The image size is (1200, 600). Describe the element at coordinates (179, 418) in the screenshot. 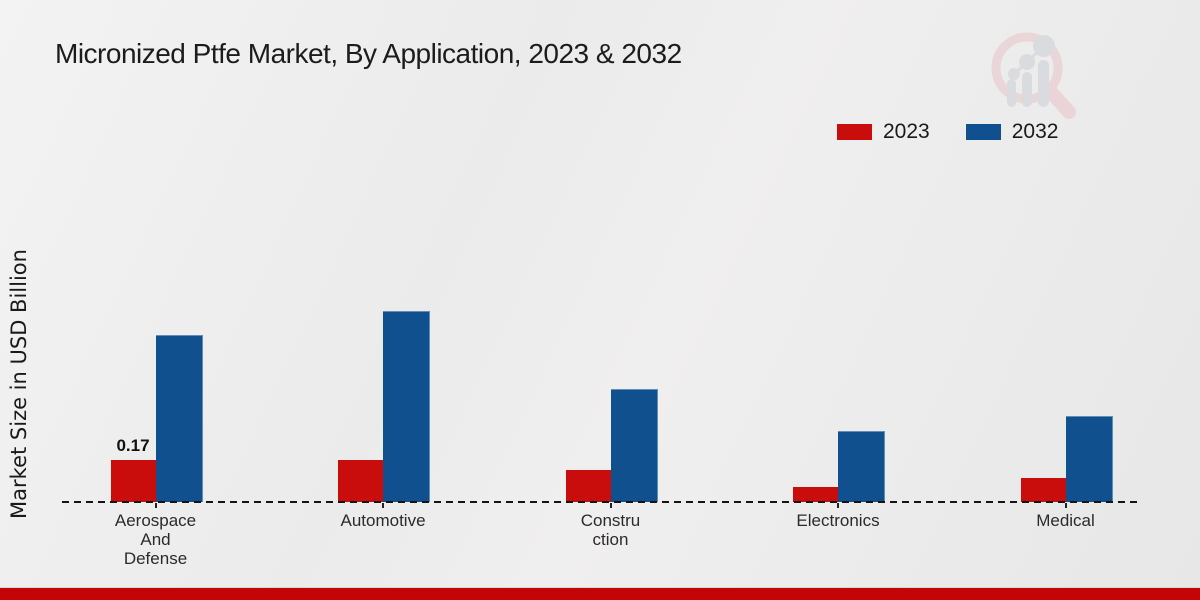

I see `bar-2032-aerospace-and-defense` at that location.